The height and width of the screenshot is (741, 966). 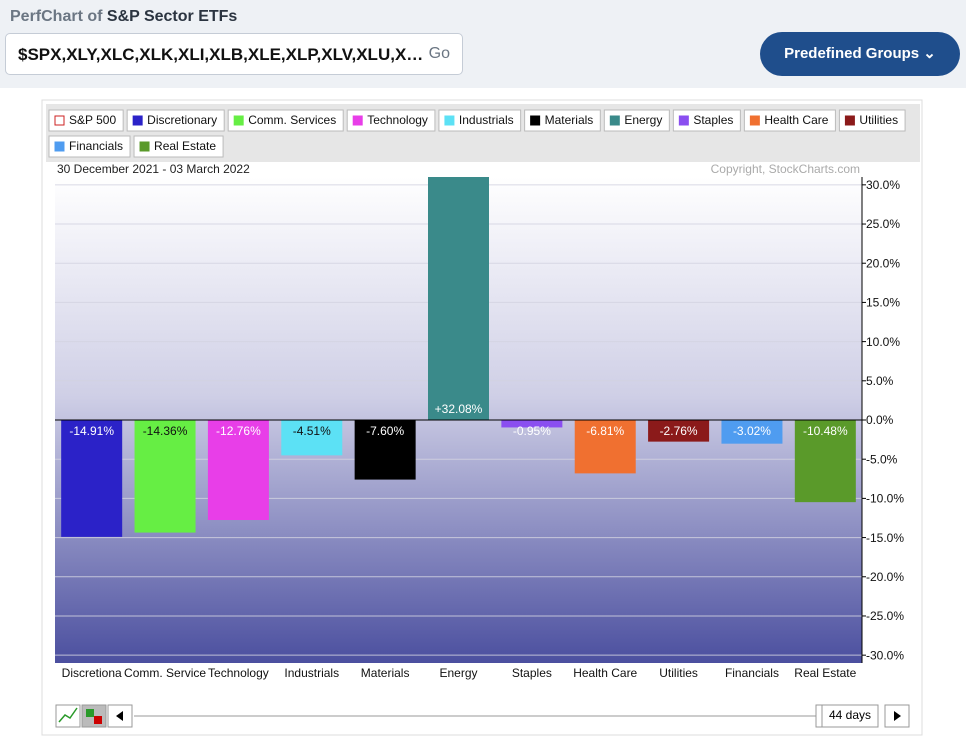 What do you see at coordinates (860, 54) in the screenshot?
I see `predefined-groups-button: Predefined Groups ⌄` at bounding box center [860, 54].